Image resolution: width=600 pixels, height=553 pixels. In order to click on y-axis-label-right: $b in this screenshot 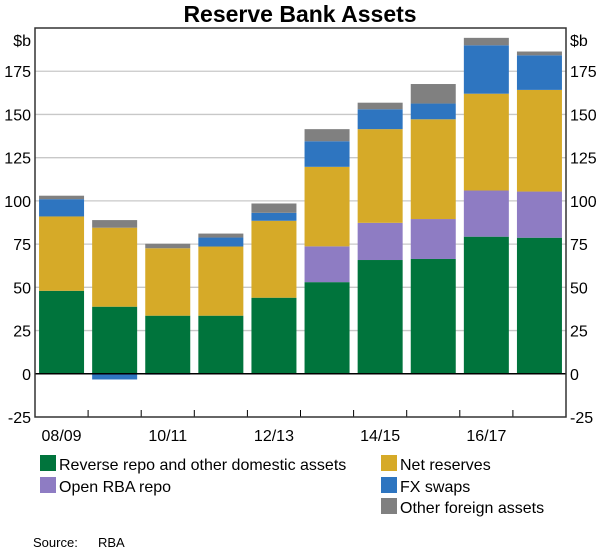, I will do `click(579, 41)`.